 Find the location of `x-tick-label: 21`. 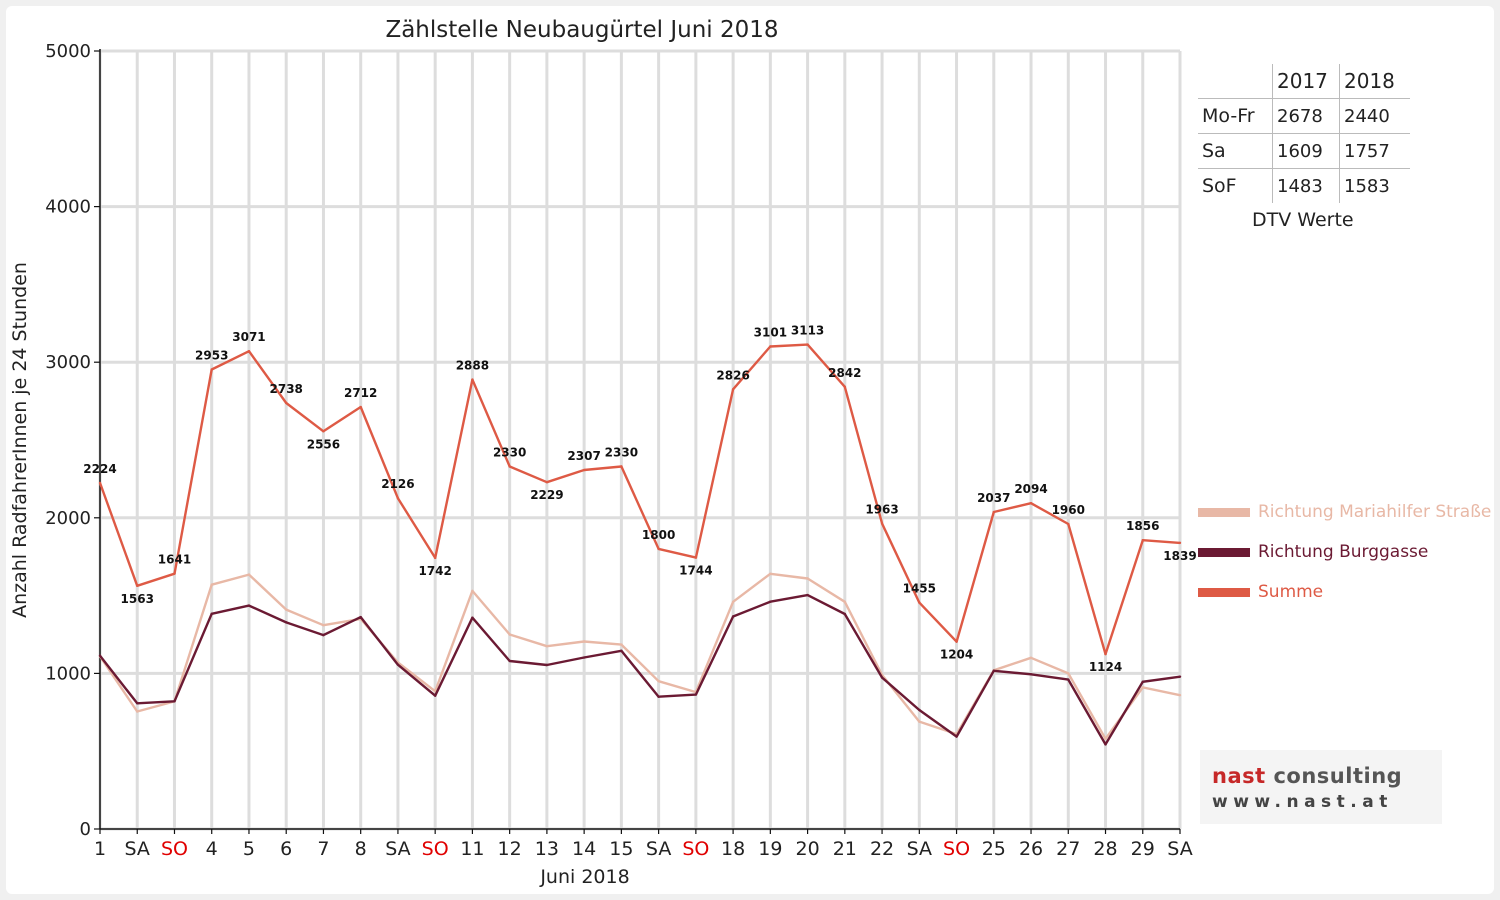

x-tick-label: 21 is located at coordinates (845, 849).